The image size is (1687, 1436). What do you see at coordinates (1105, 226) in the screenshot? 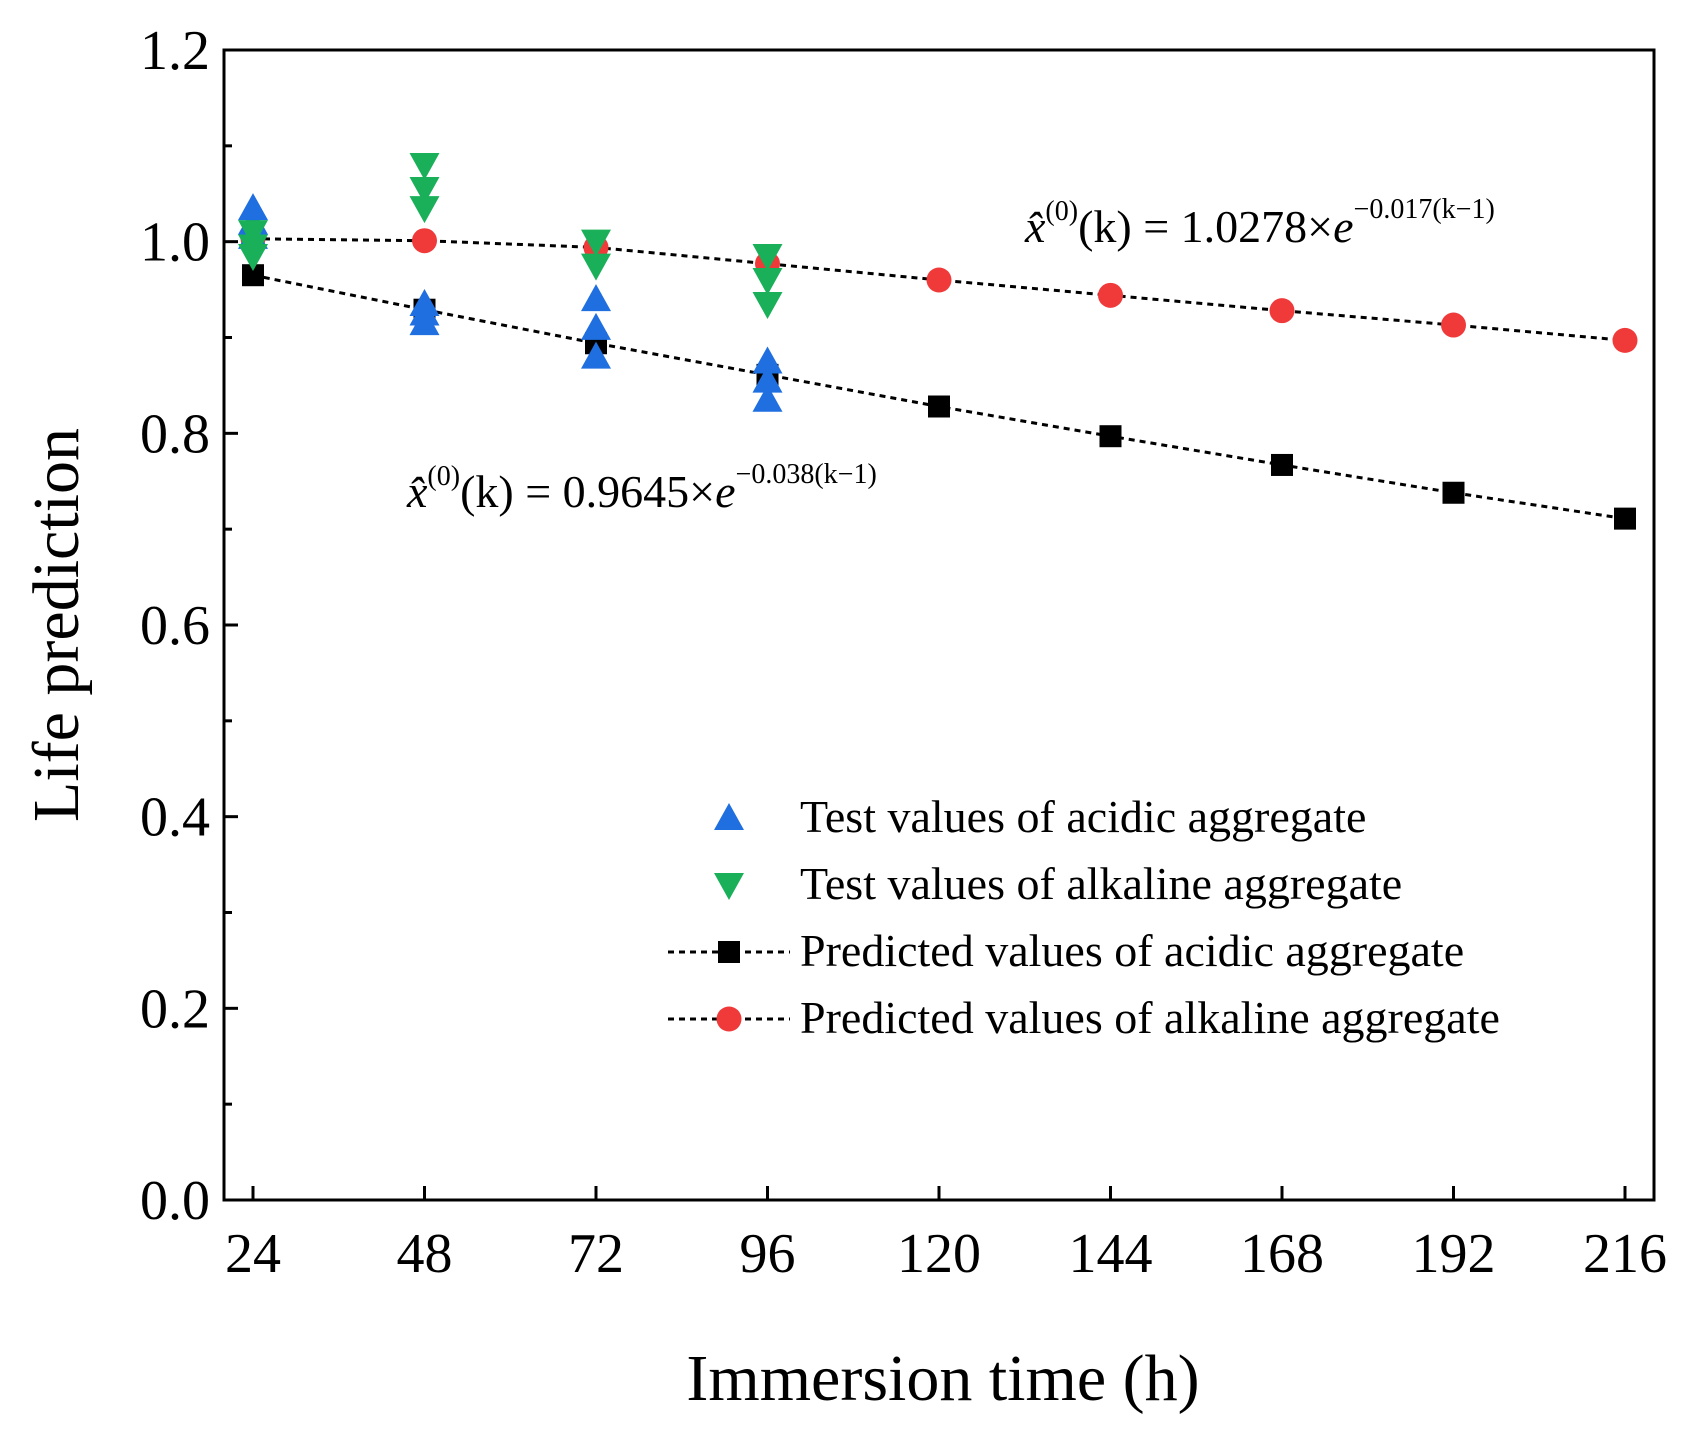
I see `eq-alkaline-arg: (k)` at bounding box center [1105, 226].